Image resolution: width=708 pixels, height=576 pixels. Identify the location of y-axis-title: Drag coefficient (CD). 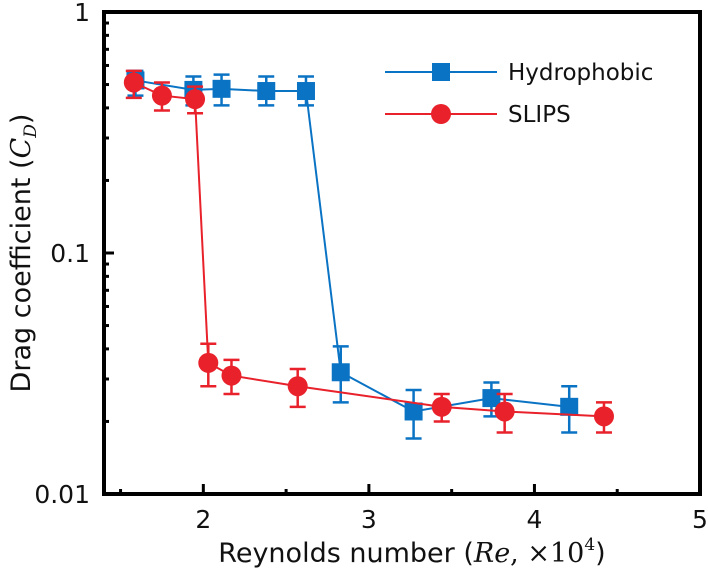
(23, 253).